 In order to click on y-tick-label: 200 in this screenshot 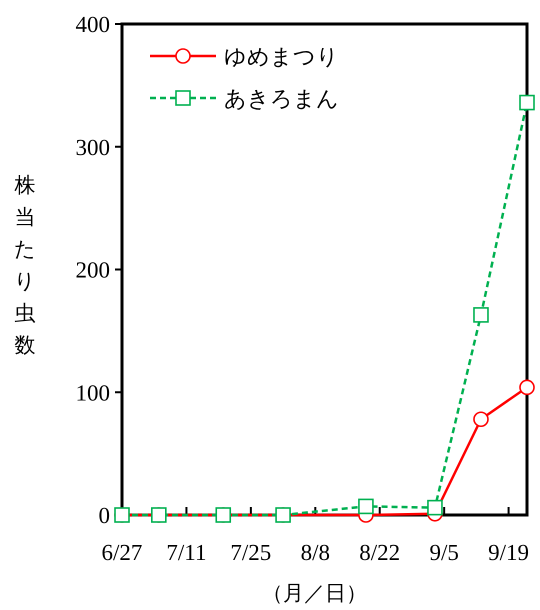, I will do `click(93, 270)`.